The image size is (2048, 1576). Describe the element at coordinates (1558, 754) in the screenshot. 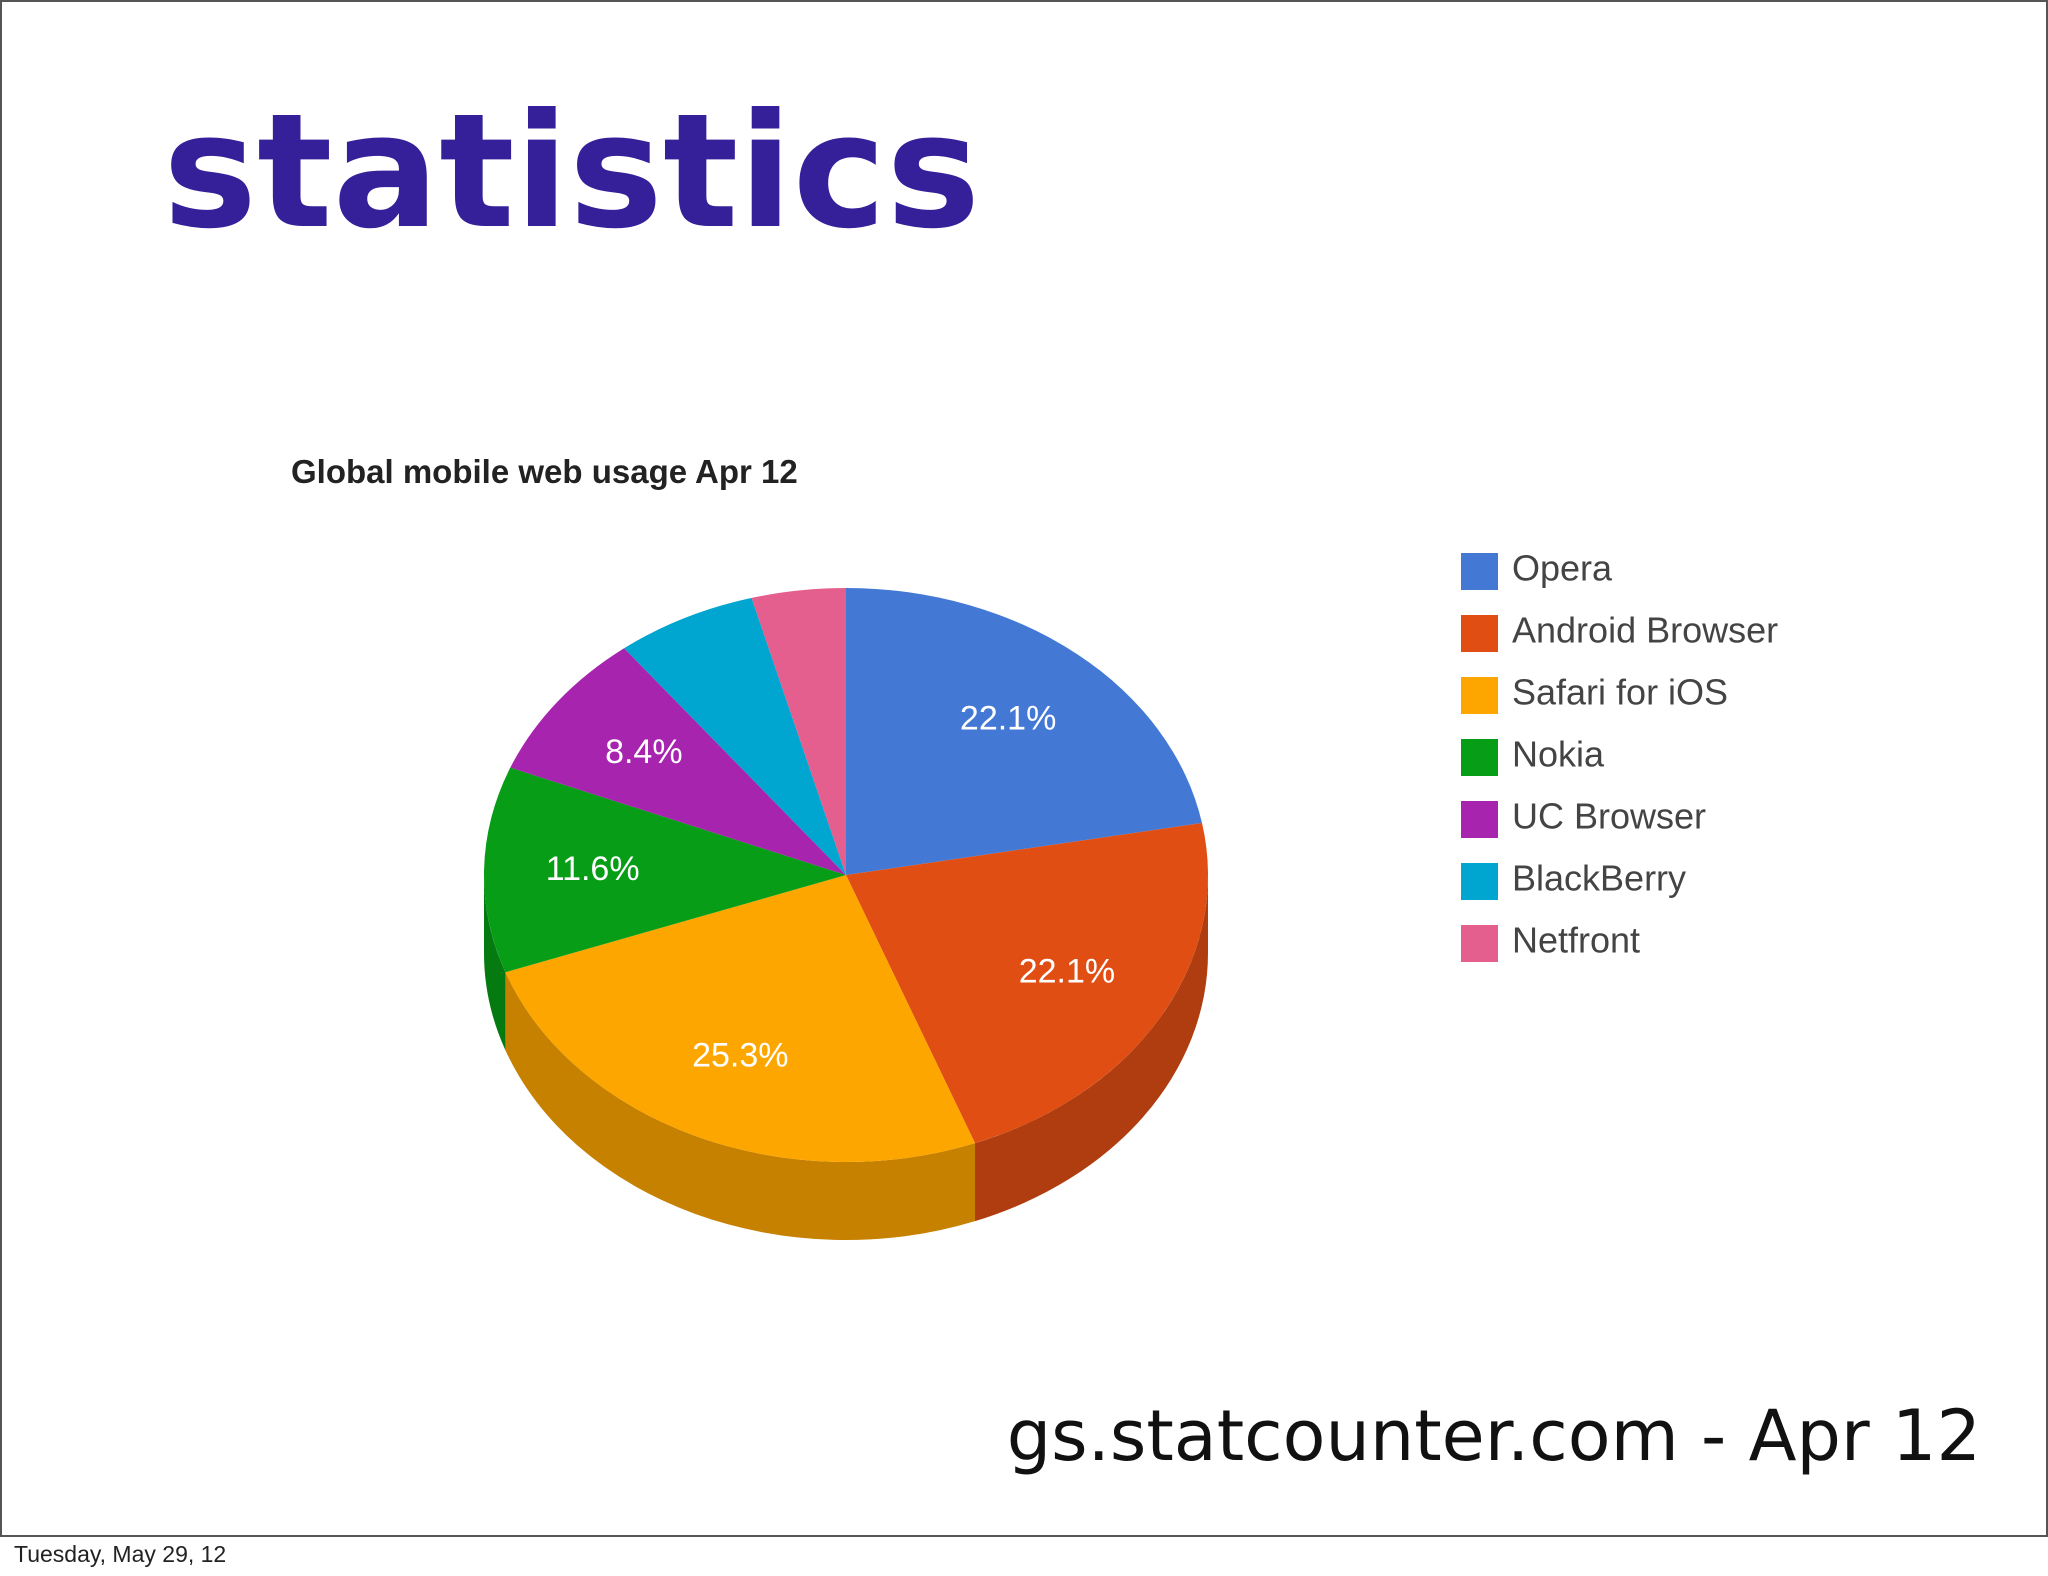

I see `legend-label: Nokia` at that location.